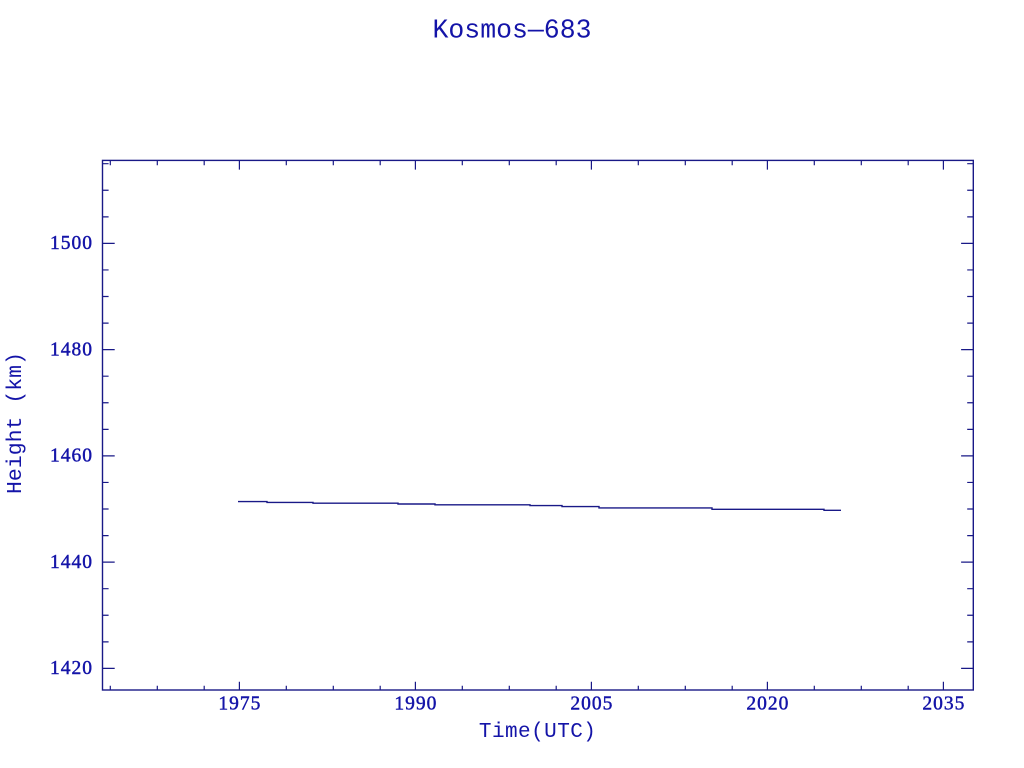 The height and width of the screenshot is (768, 1024). Describe the element at coordinates (71, 349) in the screenshot. I see `svg-text: 1480` at that location.